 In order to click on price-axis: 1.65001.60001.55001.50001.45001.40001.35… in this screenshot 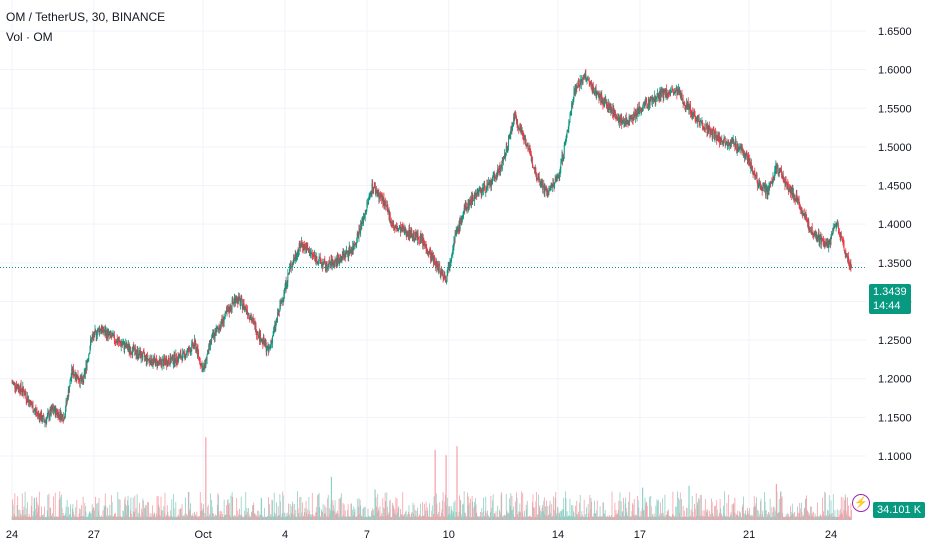, I will do `click(895, 244)`.